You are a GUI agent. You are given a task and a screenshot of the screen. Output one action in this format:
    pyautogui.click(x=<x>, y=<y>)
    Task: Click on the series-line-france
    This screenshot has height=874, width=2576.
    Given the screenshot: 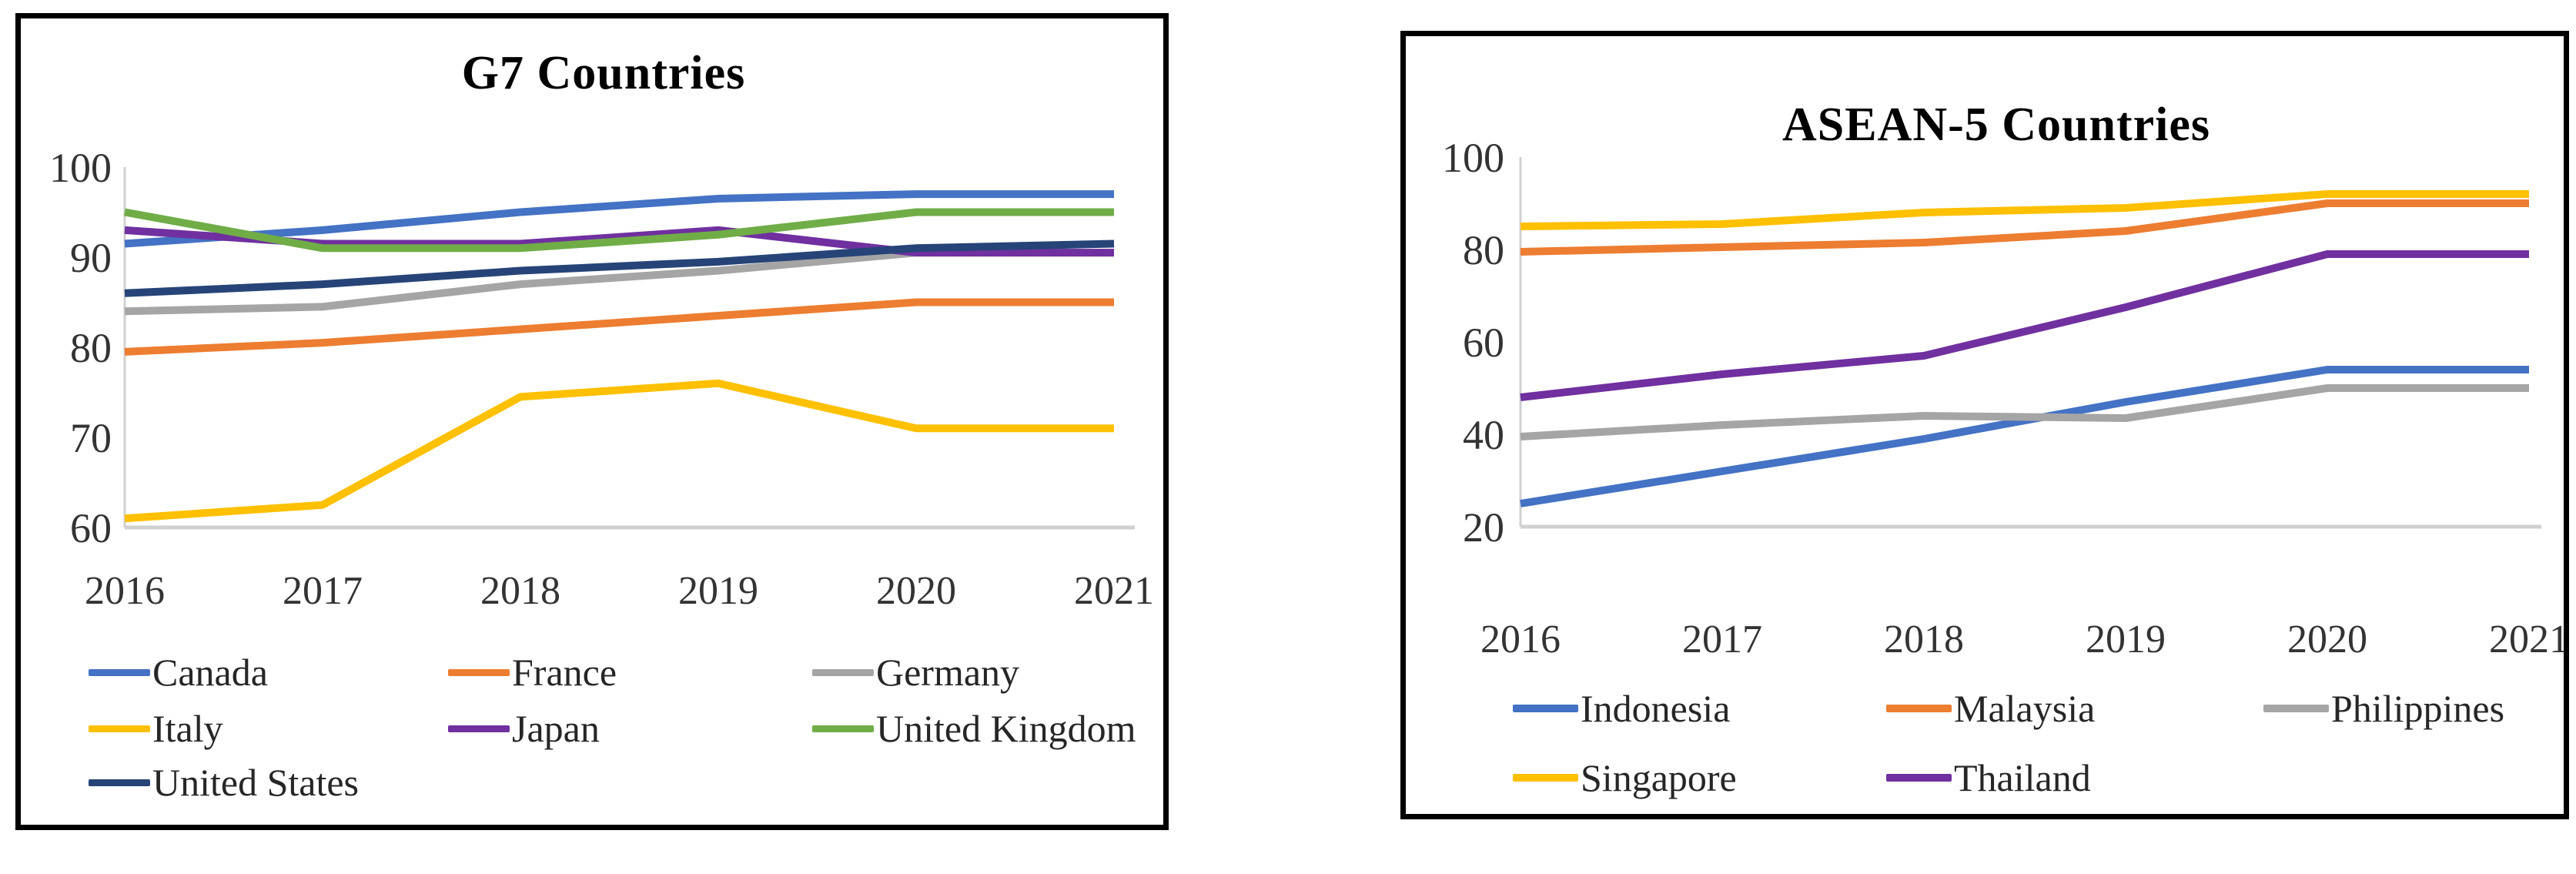 What is the action you would take?
    pyautogui.click(x=619, y=327)
    